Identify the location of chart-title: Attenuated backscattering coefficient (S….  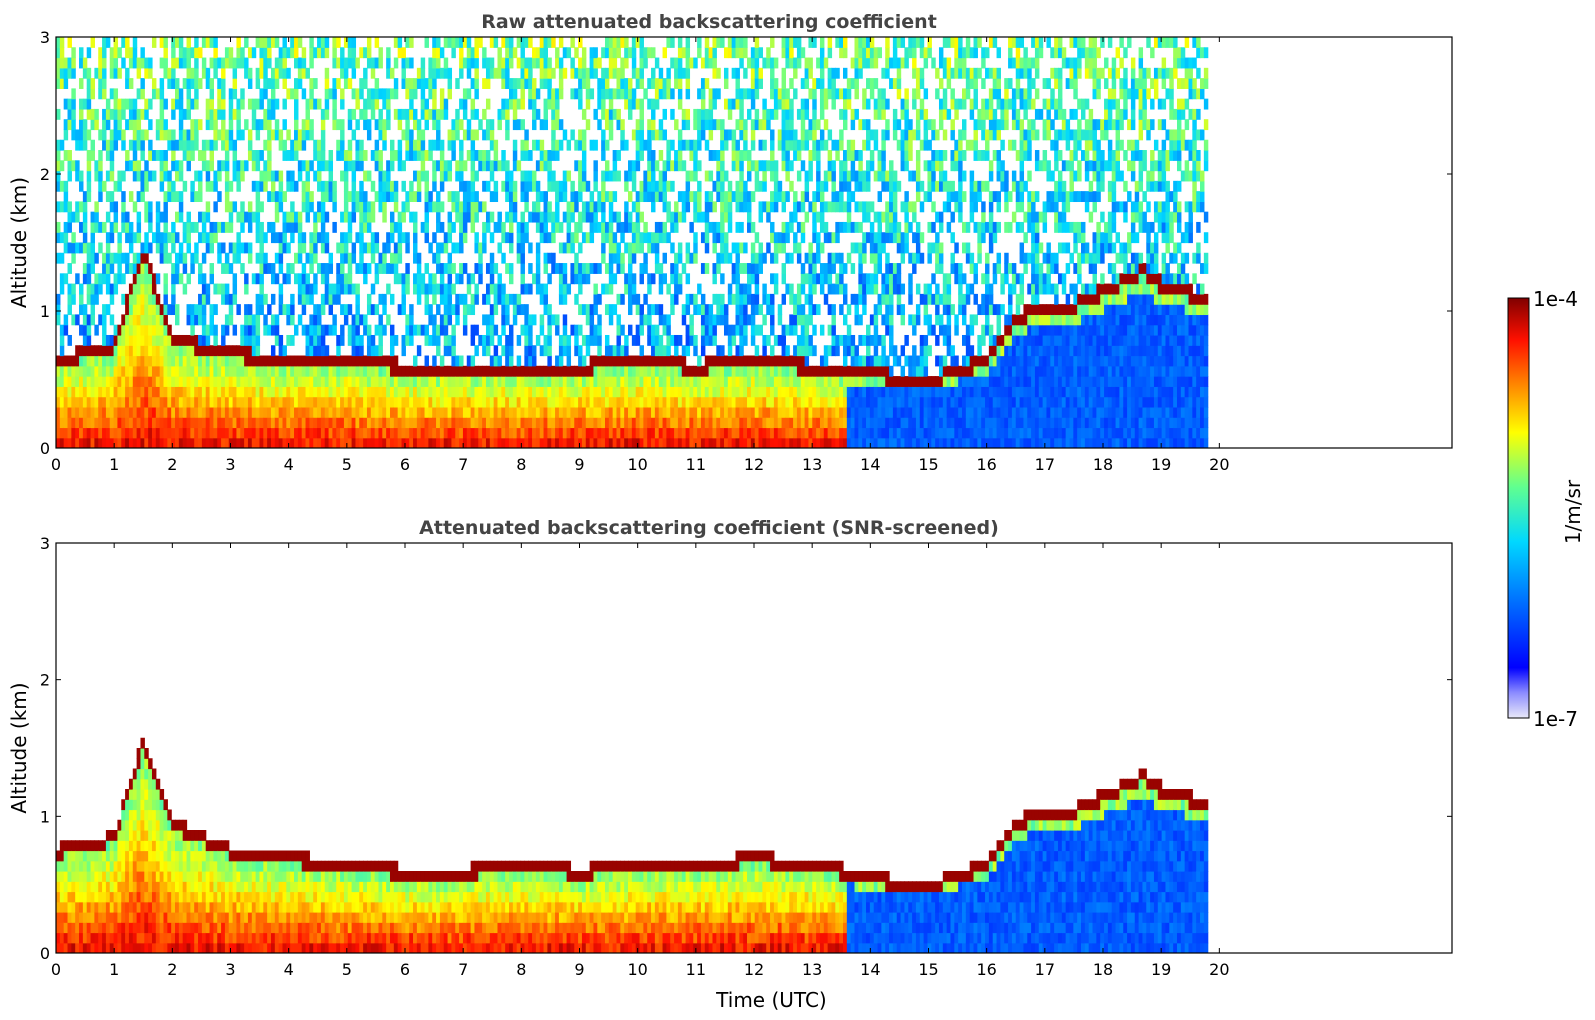
(709, 528).